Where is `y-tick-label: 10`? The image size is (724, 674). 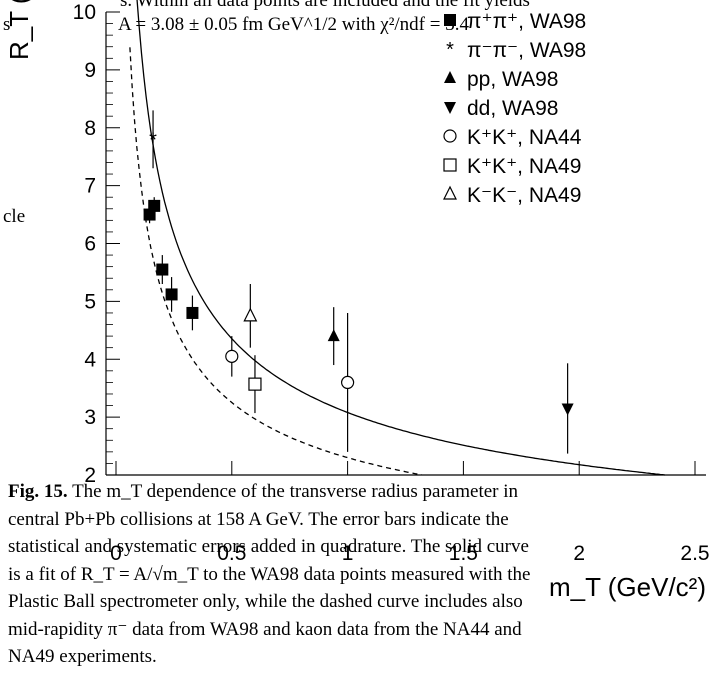
y-tick-label: 10 is located at coordinates (84, 12).